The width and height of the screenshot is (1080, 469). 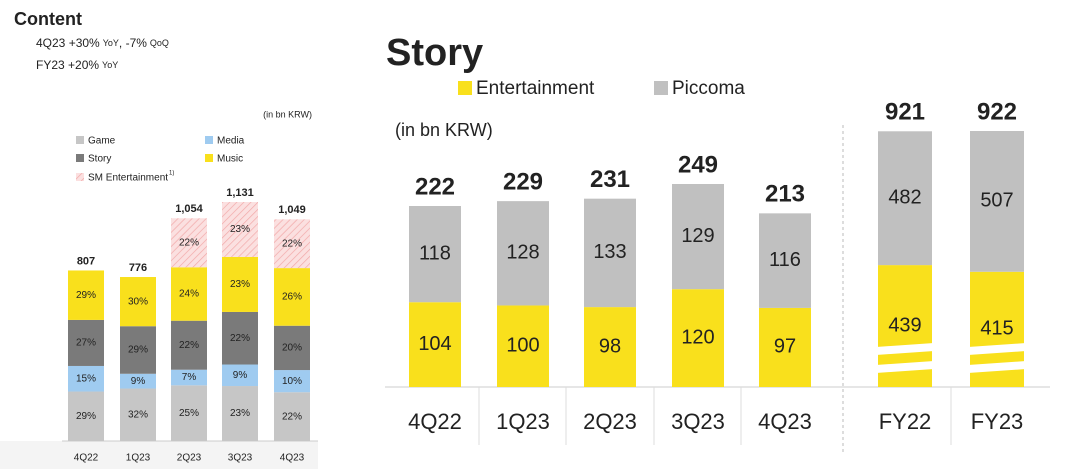 What do you see at coordinates (904, 197) in the screenshot?
I see `value-label: 482` at bounding box center [904, 197].